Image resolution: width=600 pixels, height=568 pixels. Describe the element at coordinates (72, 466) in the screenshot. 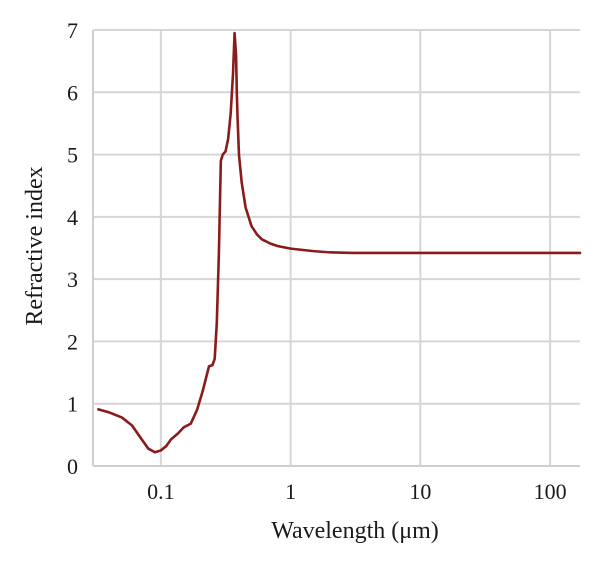

I see `y-tick-label: 0` at that location.